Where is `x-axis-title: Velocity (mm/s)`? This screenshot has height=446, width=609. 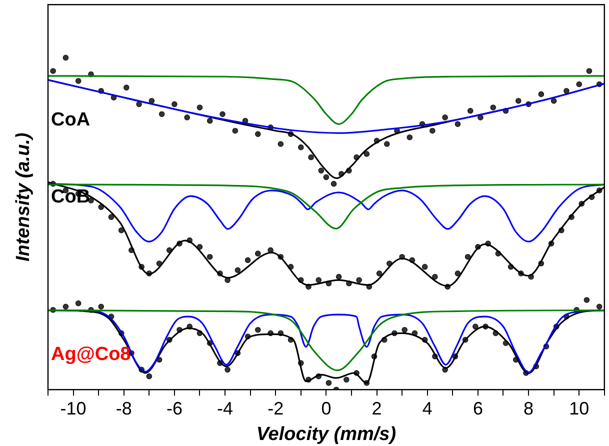 x-axis-title: Velocity (mm/s) is located at coordinates (326, 434).